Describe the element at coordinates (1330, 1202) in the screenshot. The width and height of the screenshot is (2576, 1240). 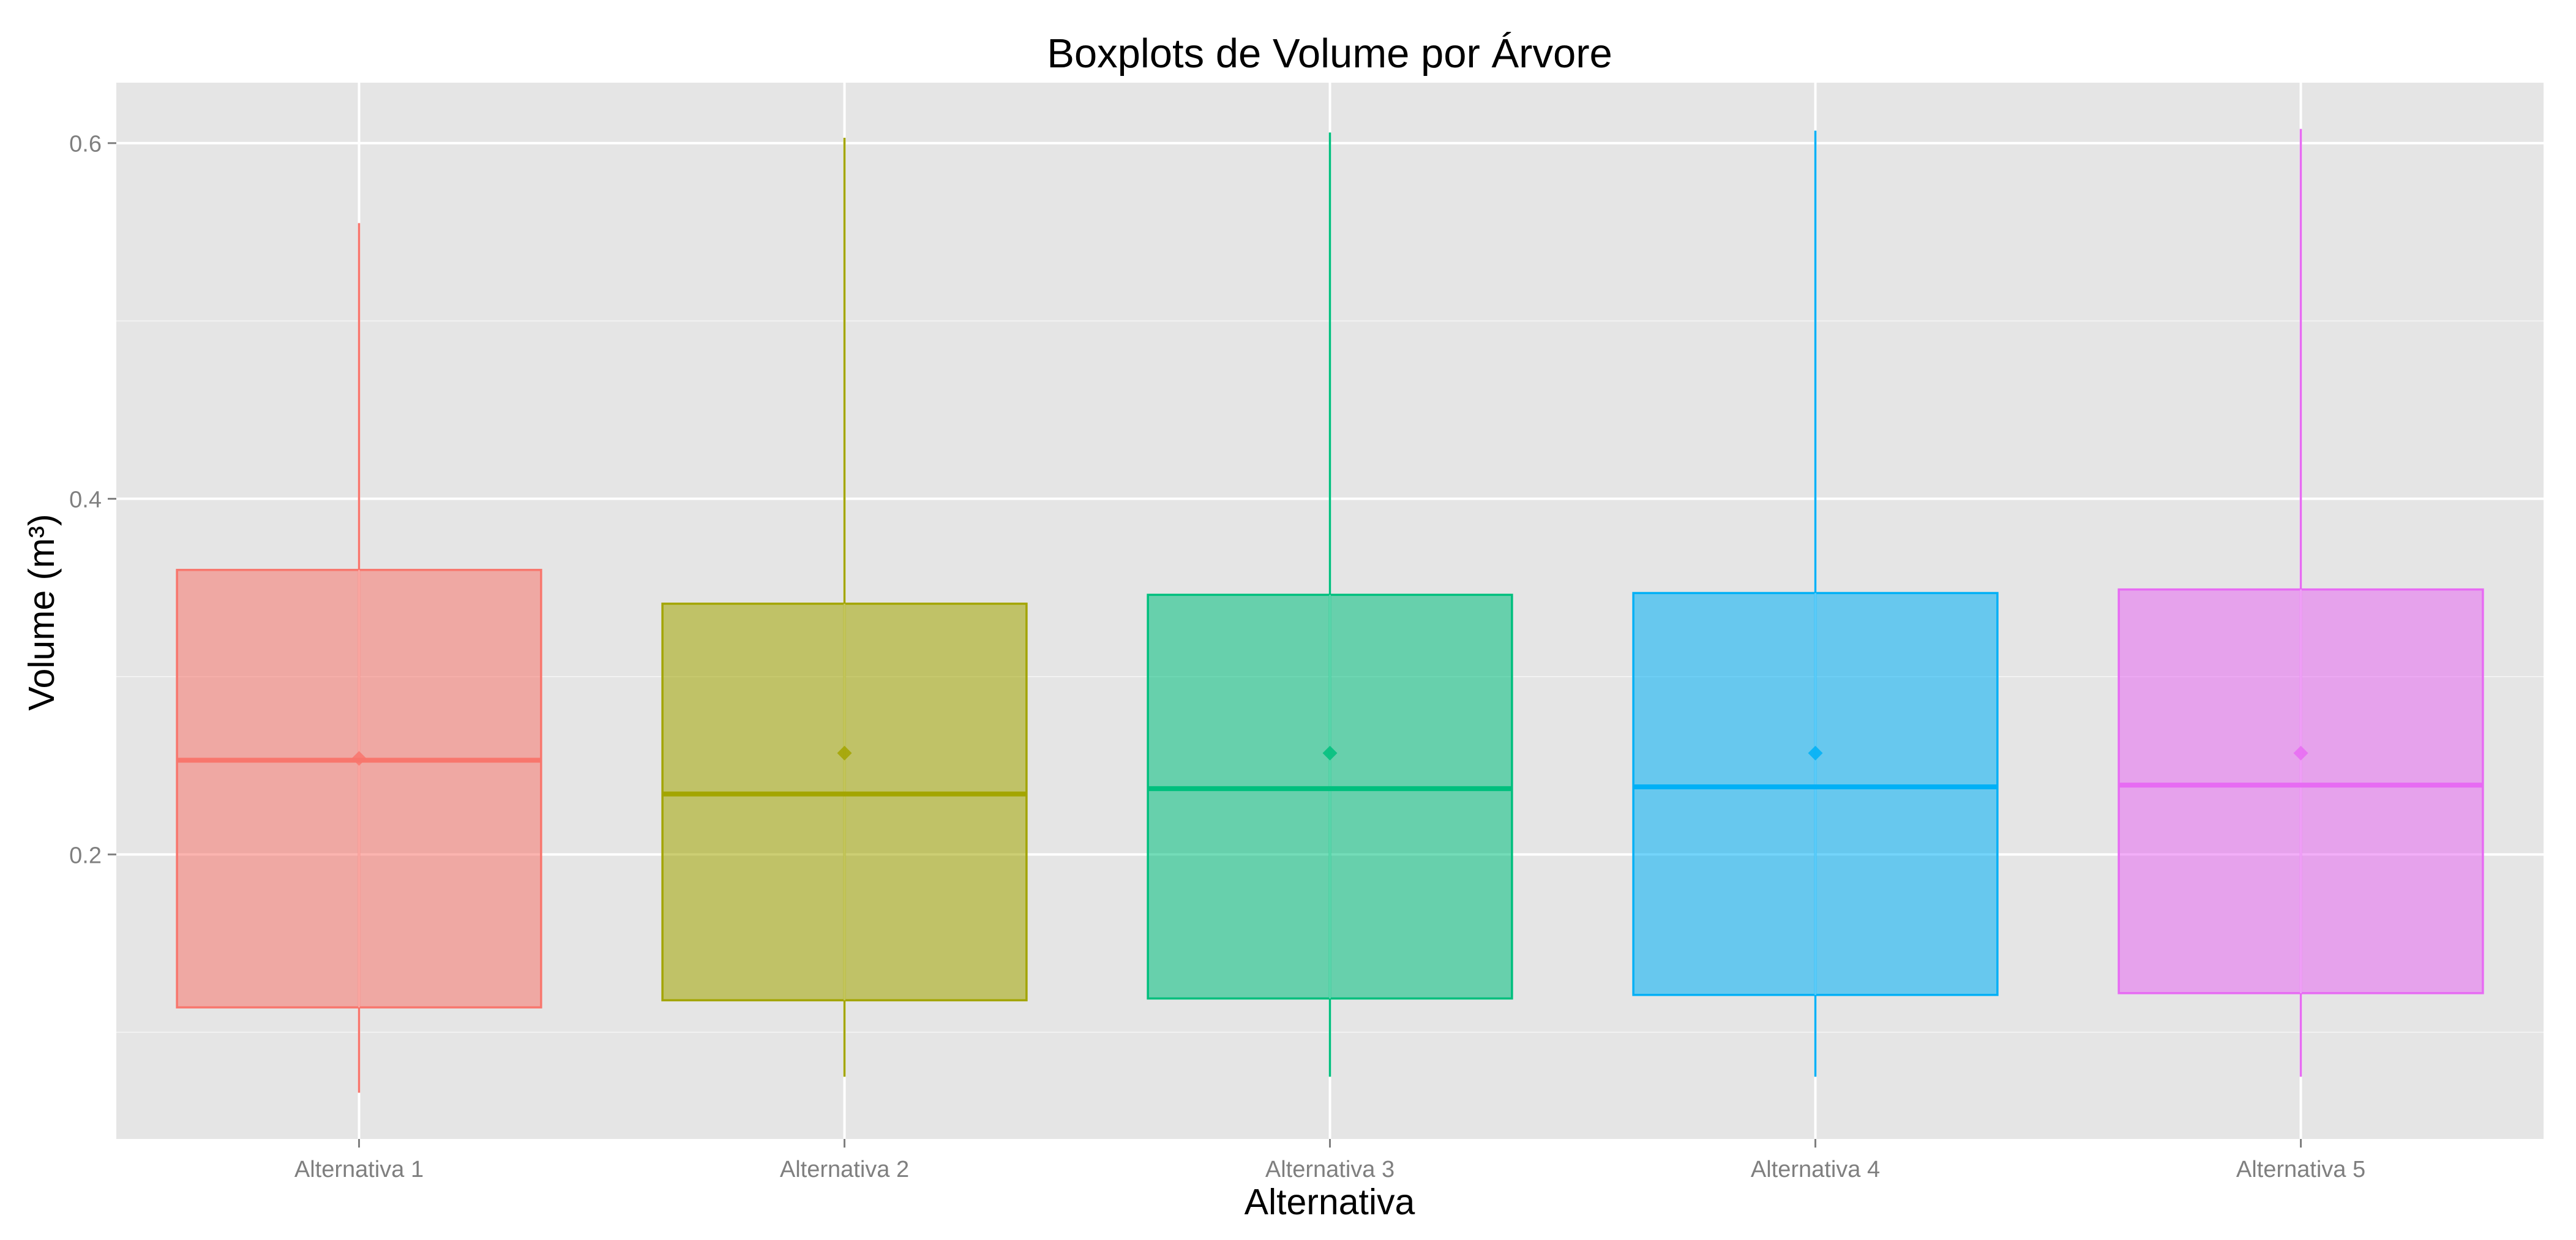
I see `x-axis-label: Alternativa` at that location.